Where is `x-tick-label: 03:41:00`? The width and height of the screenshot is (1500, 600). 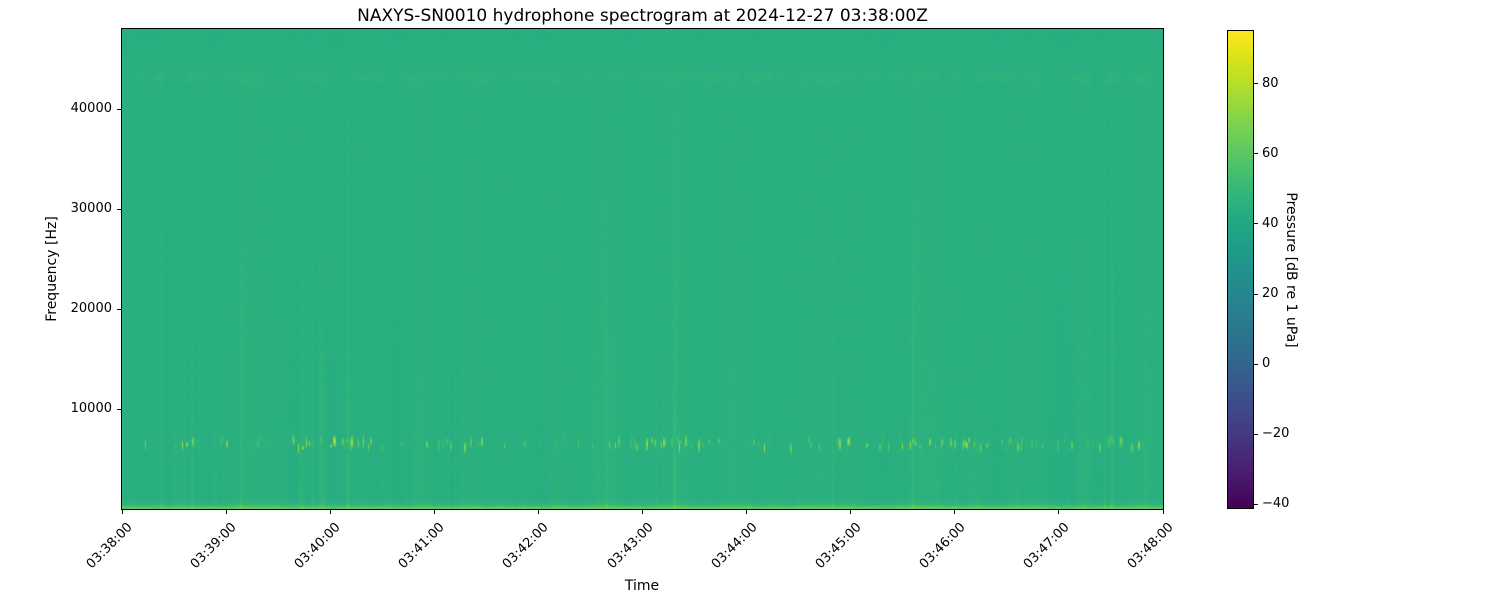
x-tick-label: 03:41:00 is located at coordinates (422, 546).